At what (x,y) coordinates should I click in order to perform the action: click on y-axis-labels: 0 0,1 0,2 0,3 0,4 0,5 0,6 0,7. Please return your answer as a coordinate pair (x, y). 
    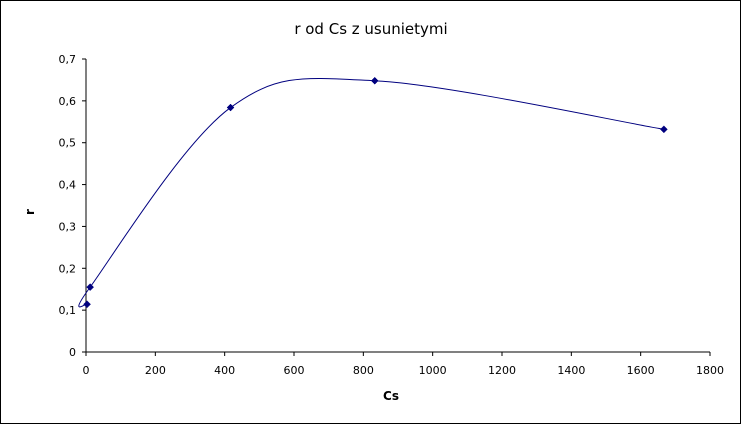
    Looking at the image, I should click on (68, 206).